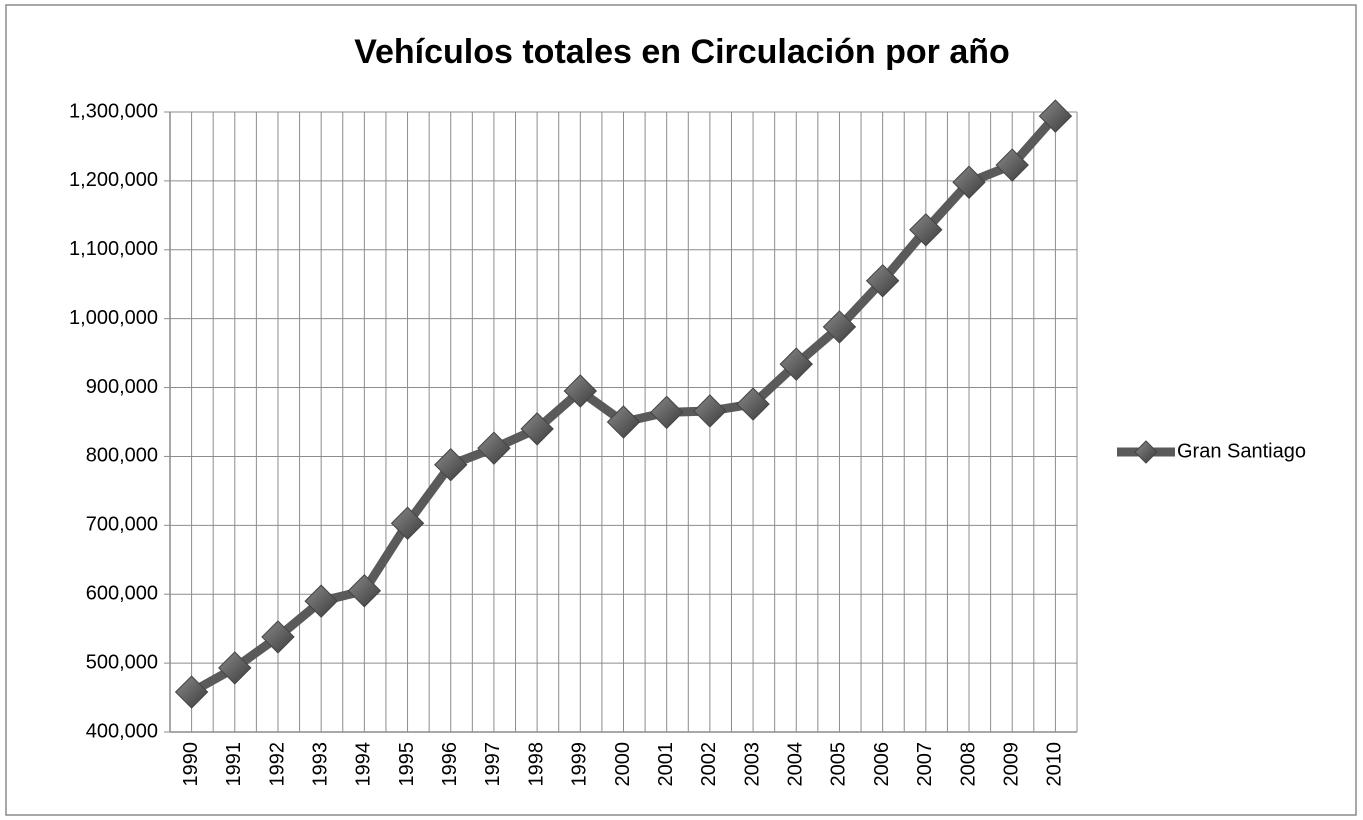 This screenshot has width=1363, height=820. I want to click on x-tick-label: 2005, so click(839, 764).